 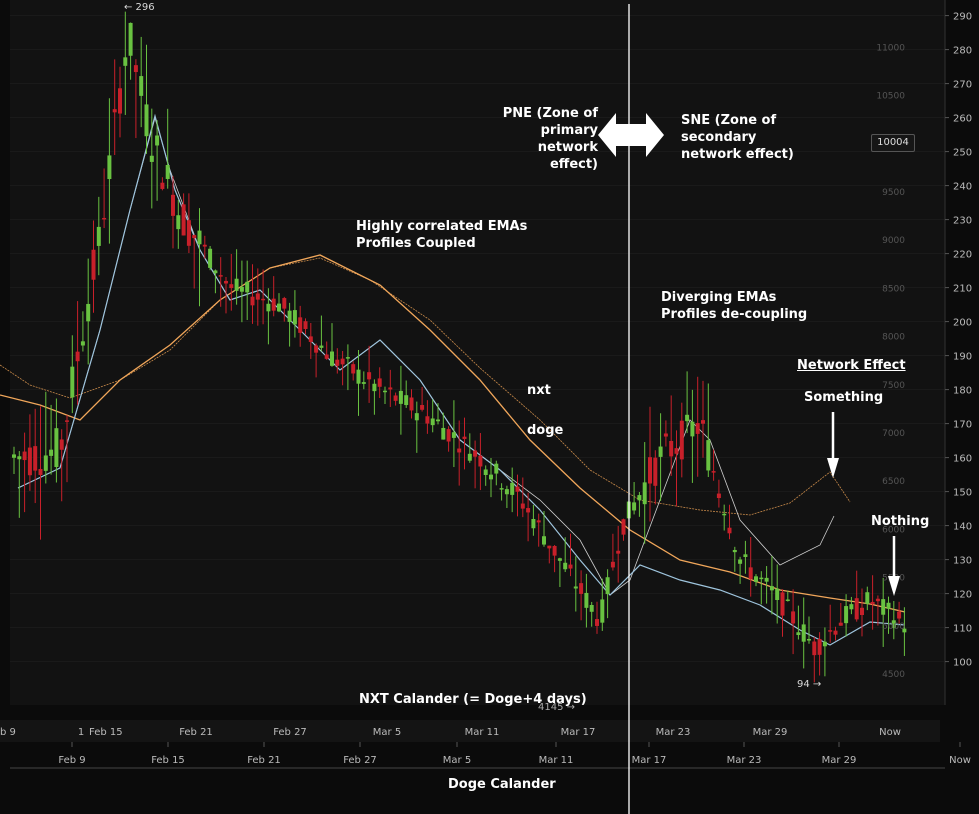 I want to click on bottom-x-axis-tick-label: Mar 5, so click(x=457, y=760).